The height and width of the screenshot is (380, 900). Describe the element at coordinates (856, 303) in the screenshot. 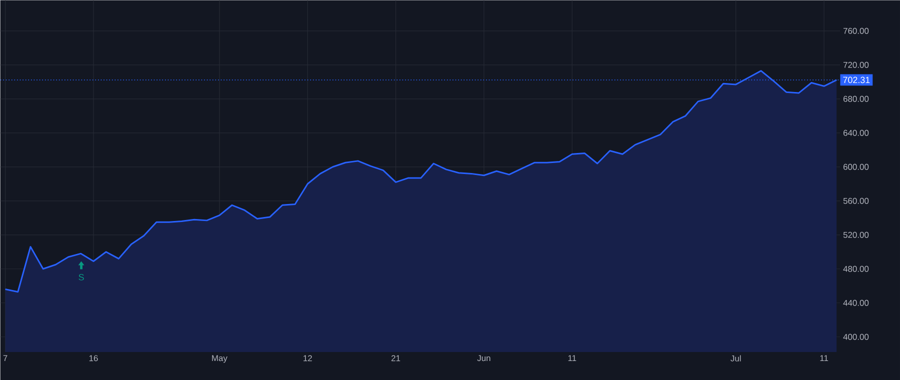

I see `y-tick-label: 440.00` at that location.